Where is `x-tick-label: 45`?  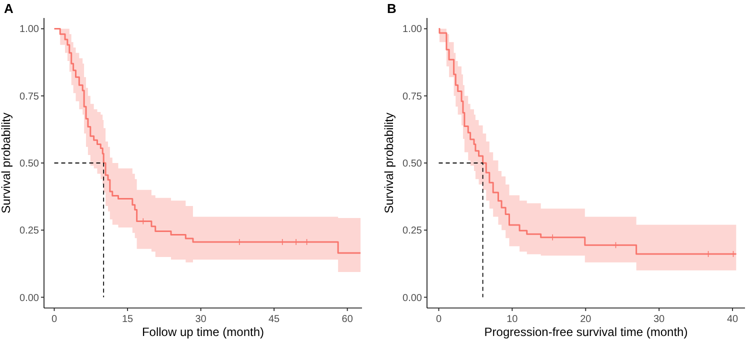 x-tick-label: 45 is located at coordinates (274, 319).